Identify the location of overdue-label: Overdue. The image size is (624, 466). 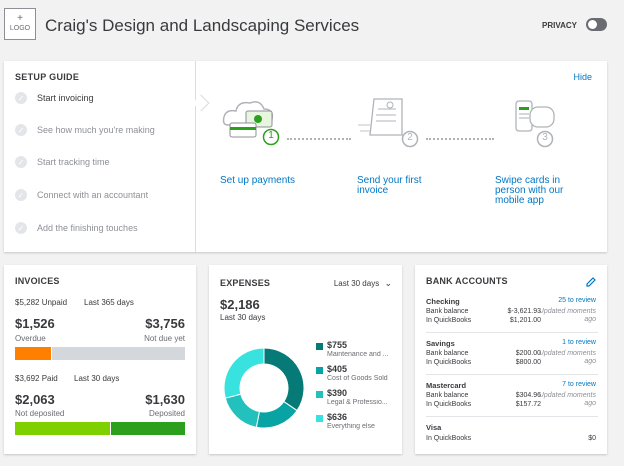
(30, 338).